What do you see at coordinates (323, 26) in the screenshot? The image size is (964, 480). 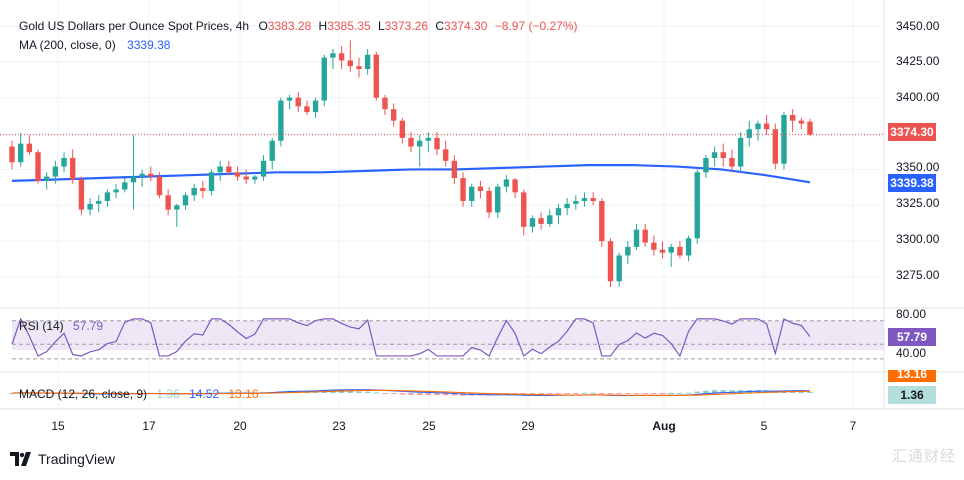 I see `high-label: H` at bounding box center [323, 26].